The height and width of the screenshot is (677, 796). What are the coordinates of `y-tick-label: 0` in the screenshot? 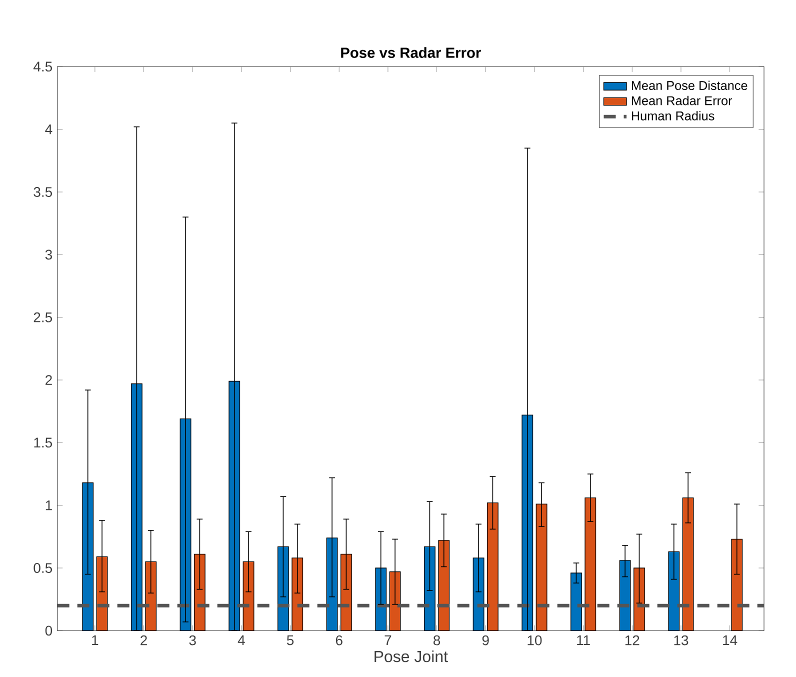 It's located at (48, 631).